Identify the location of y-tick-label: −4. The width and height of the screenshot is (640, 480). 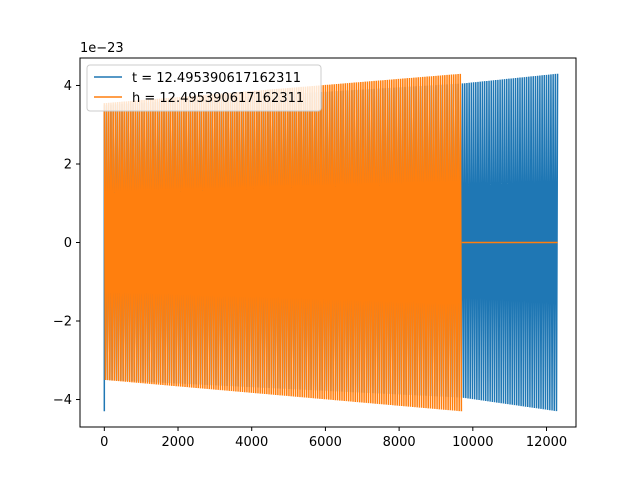
(62, 400).